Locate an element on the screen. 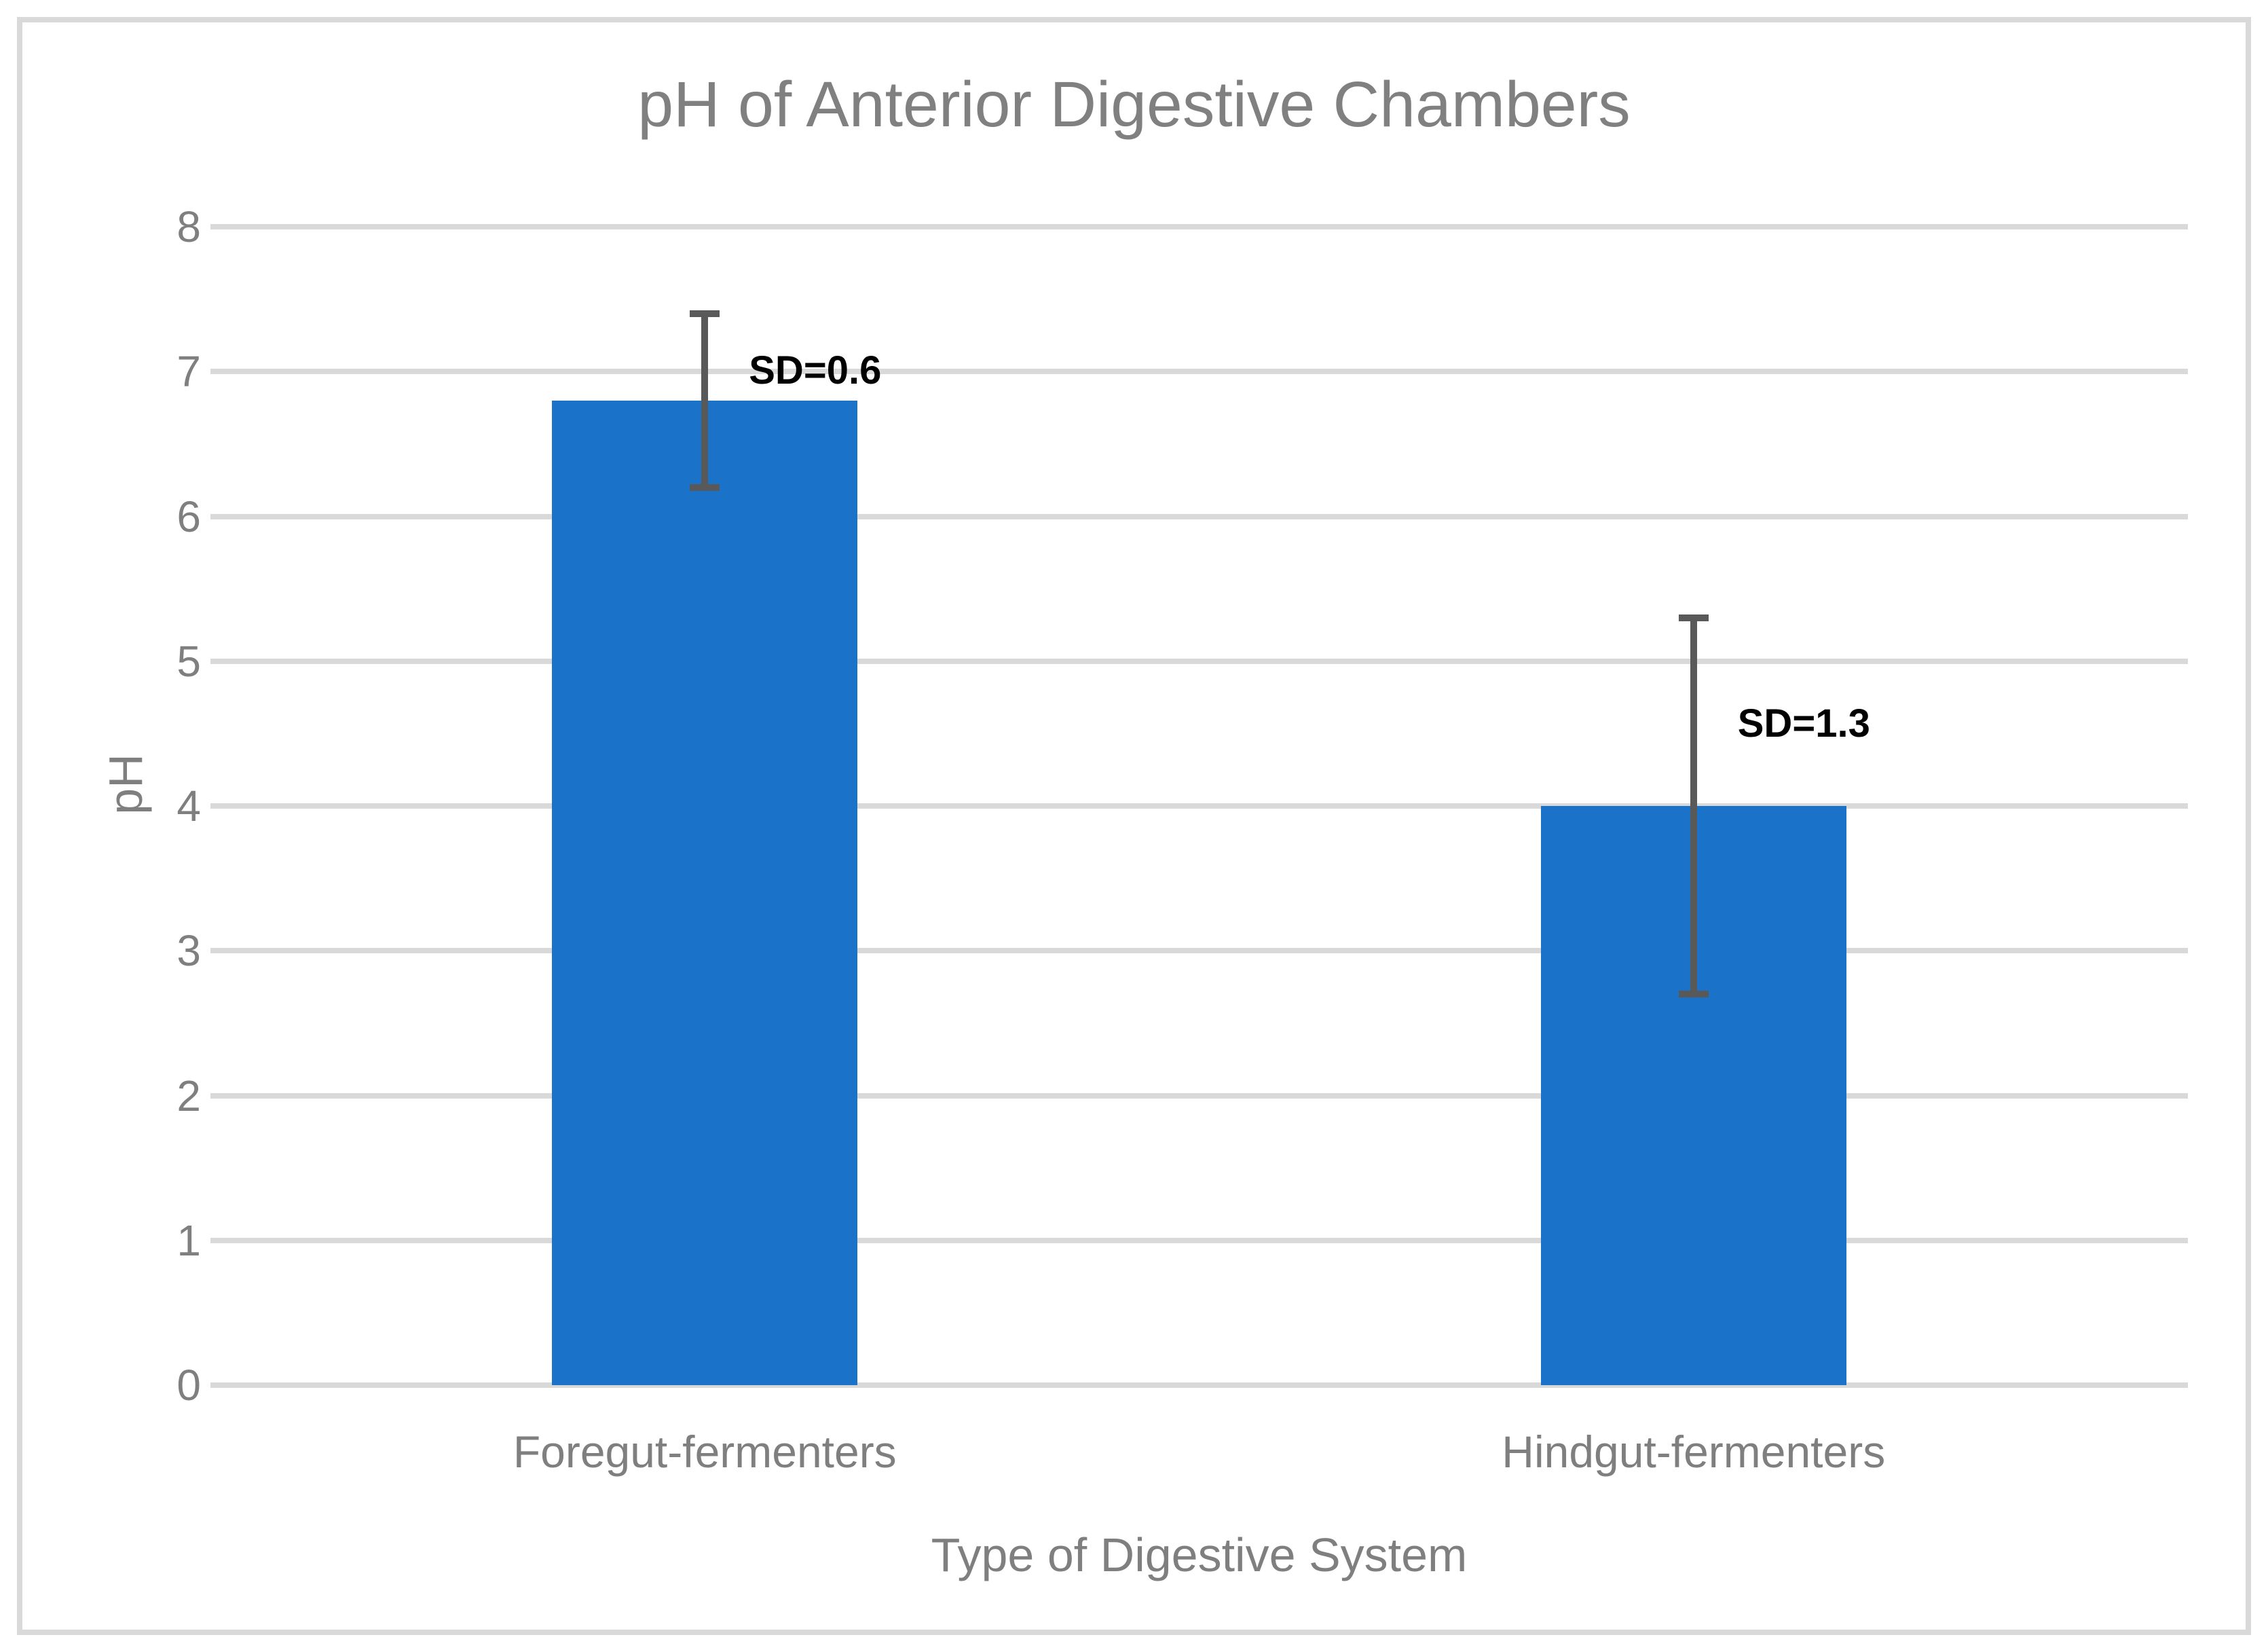 The image size is (2268, 1652). y-tick-label-0: 0 is located at coordinates (189, 1385).